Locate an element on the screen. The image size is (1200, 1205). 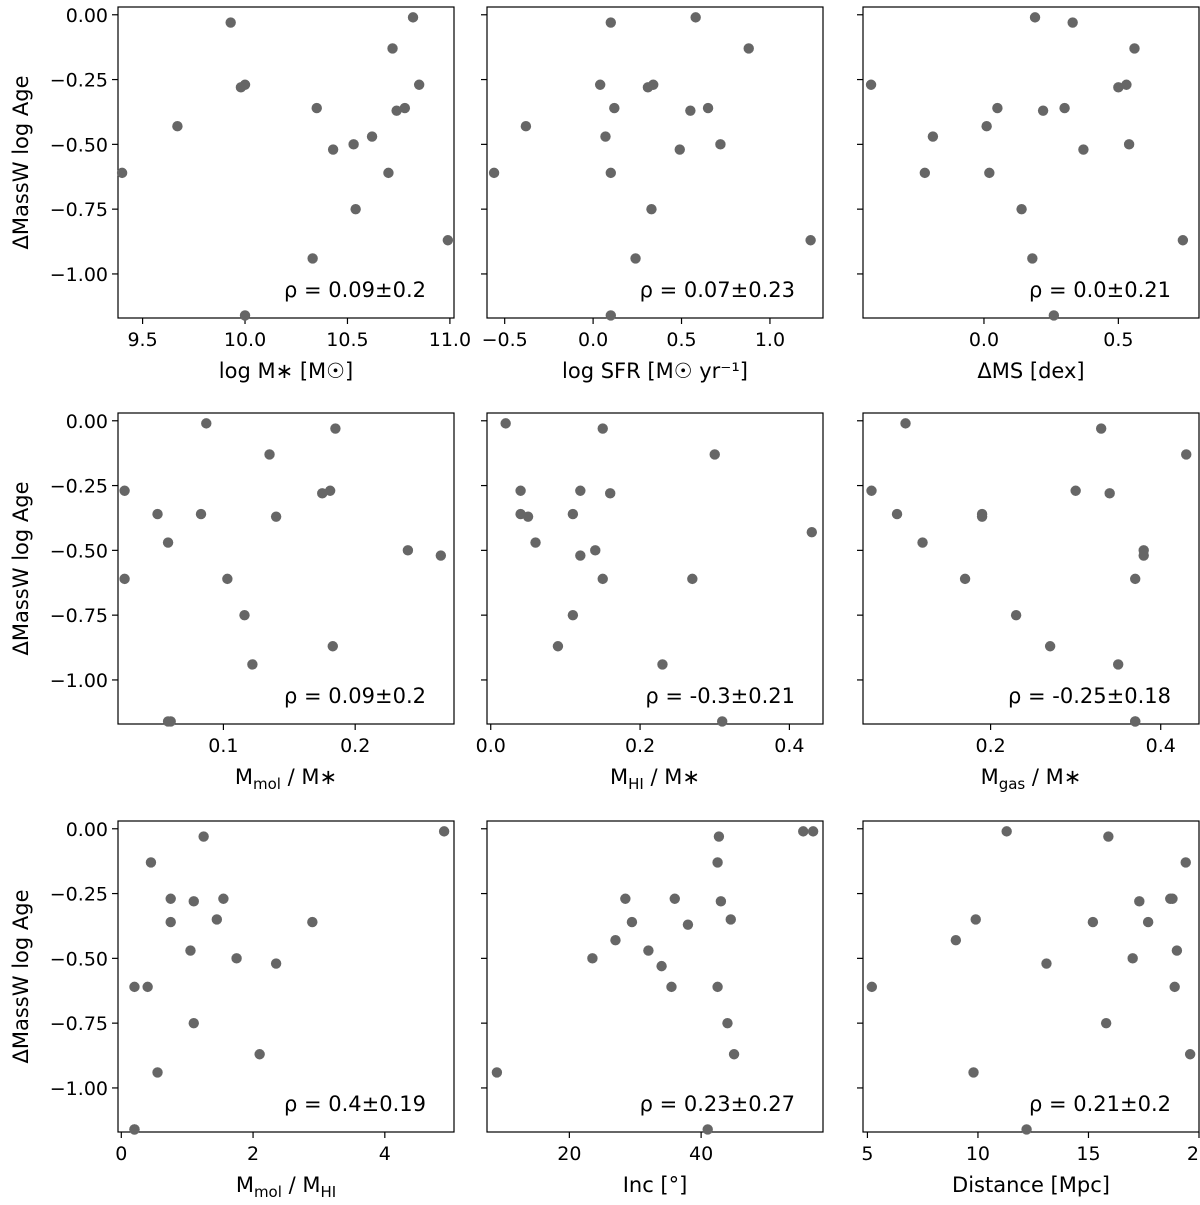
x-tick-label: 0.1 is located at coordinates (223, 746).